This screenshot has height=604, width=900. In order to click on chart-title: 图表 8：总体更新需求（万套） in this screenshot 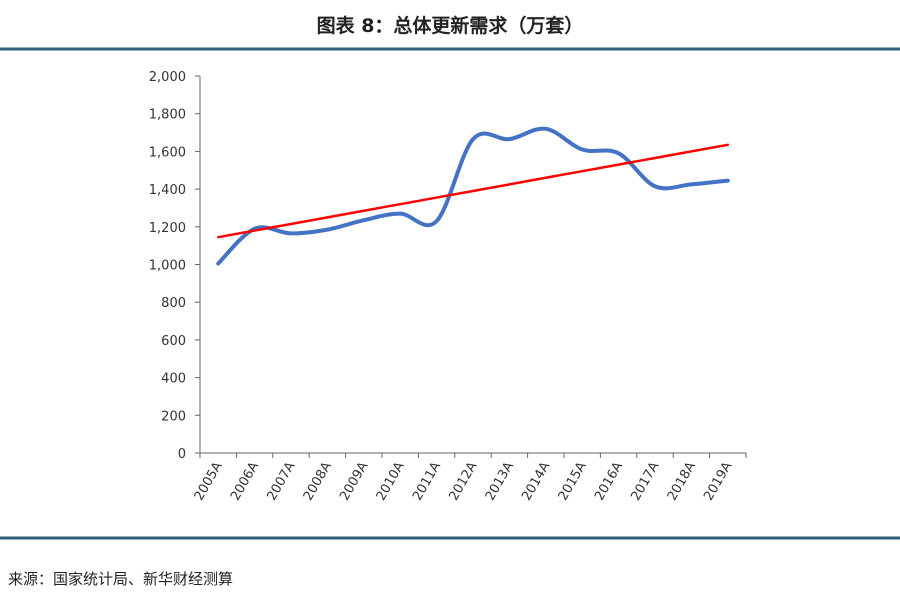, I will do `click(450, 25)`.